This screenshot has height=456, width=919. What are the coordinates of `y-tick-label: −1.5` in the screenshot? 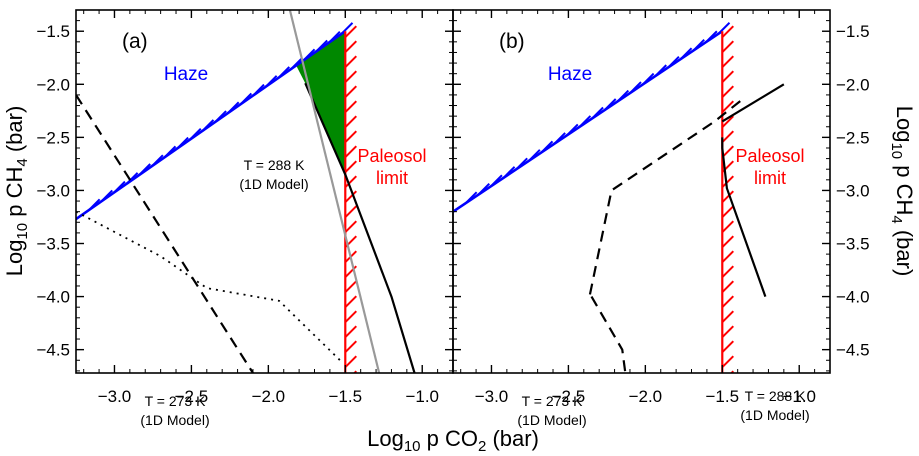 It's located at (53, 31).